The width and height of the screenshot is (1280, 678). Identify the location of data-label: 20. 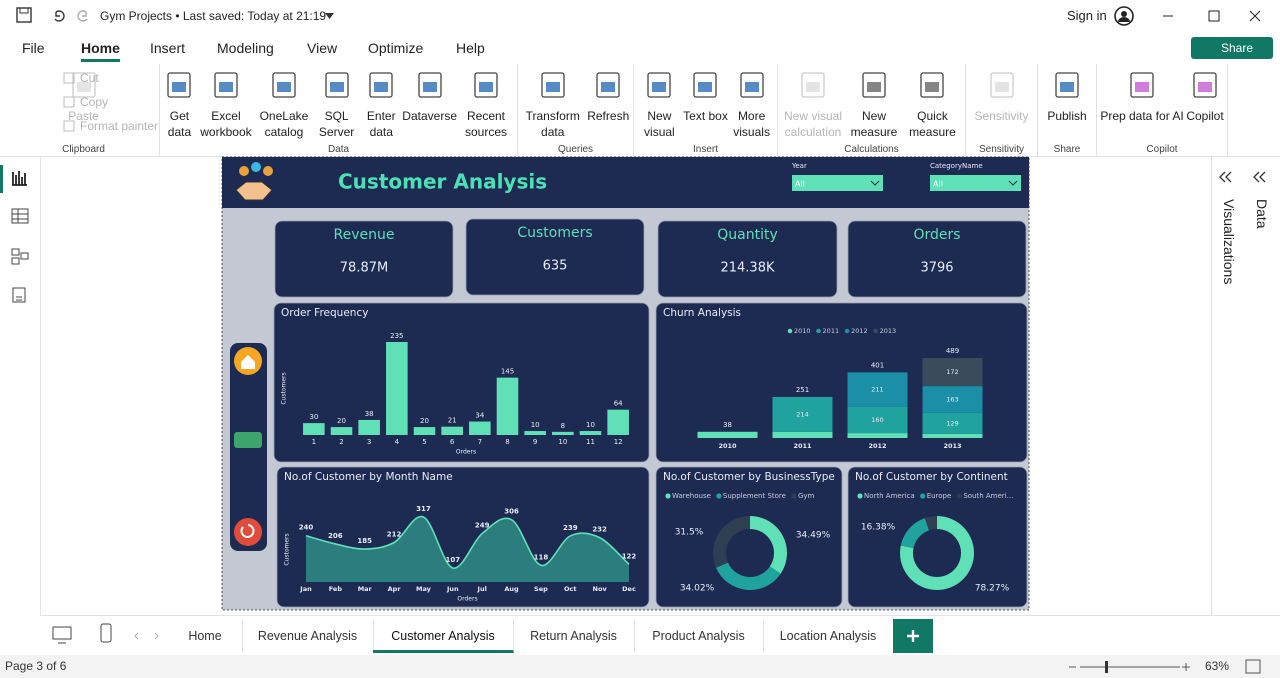
(424, 421).